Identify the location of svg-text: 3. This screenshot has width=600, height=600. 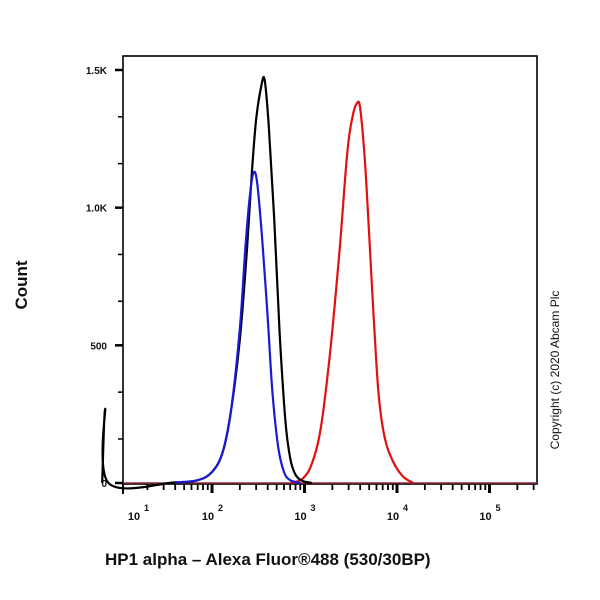
(313, 508).